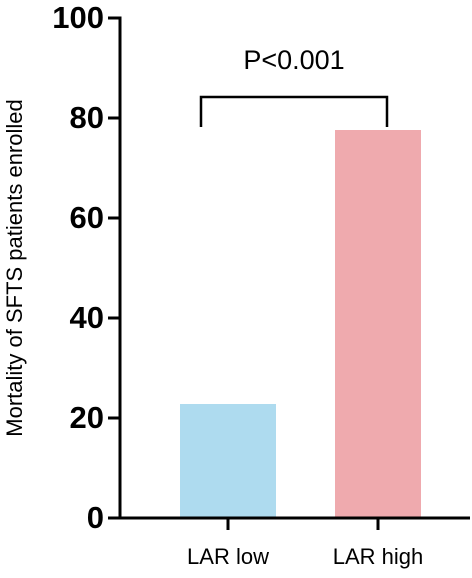  I want to click on y-tick-label: 80, so click(87, 117).